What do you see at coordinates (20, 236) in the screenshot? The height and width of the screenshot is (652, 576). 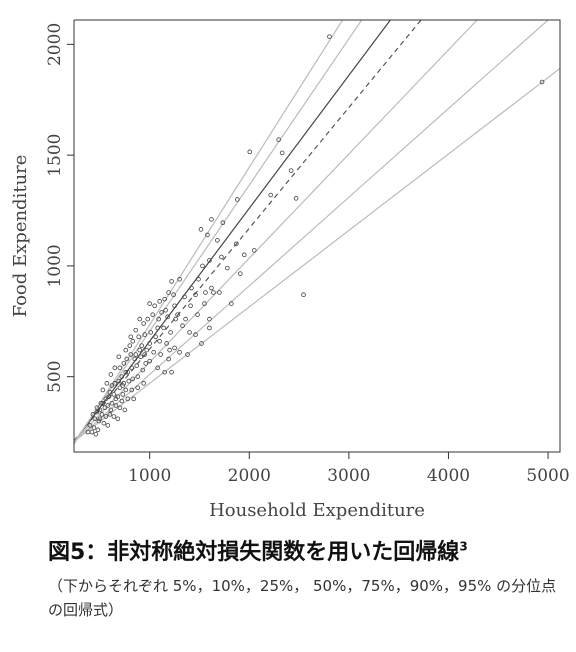 I see `y-axis-title: Food Expenditure` at bounding box center [20, 236].